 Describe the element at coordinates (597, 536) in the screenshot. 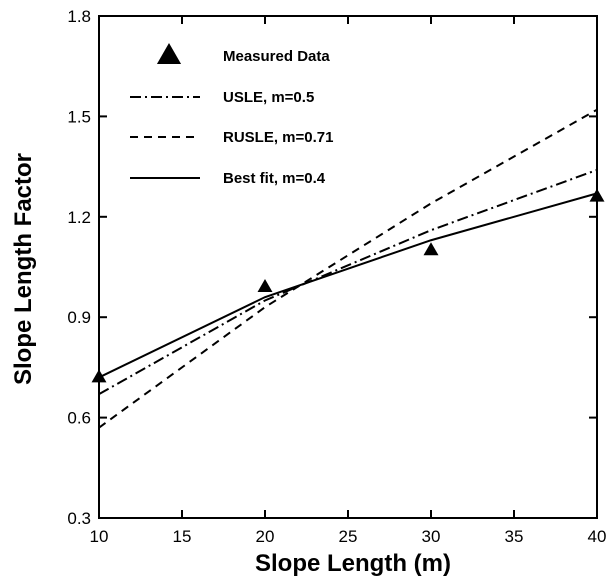

I see `x-tick-label: 40` at that location.